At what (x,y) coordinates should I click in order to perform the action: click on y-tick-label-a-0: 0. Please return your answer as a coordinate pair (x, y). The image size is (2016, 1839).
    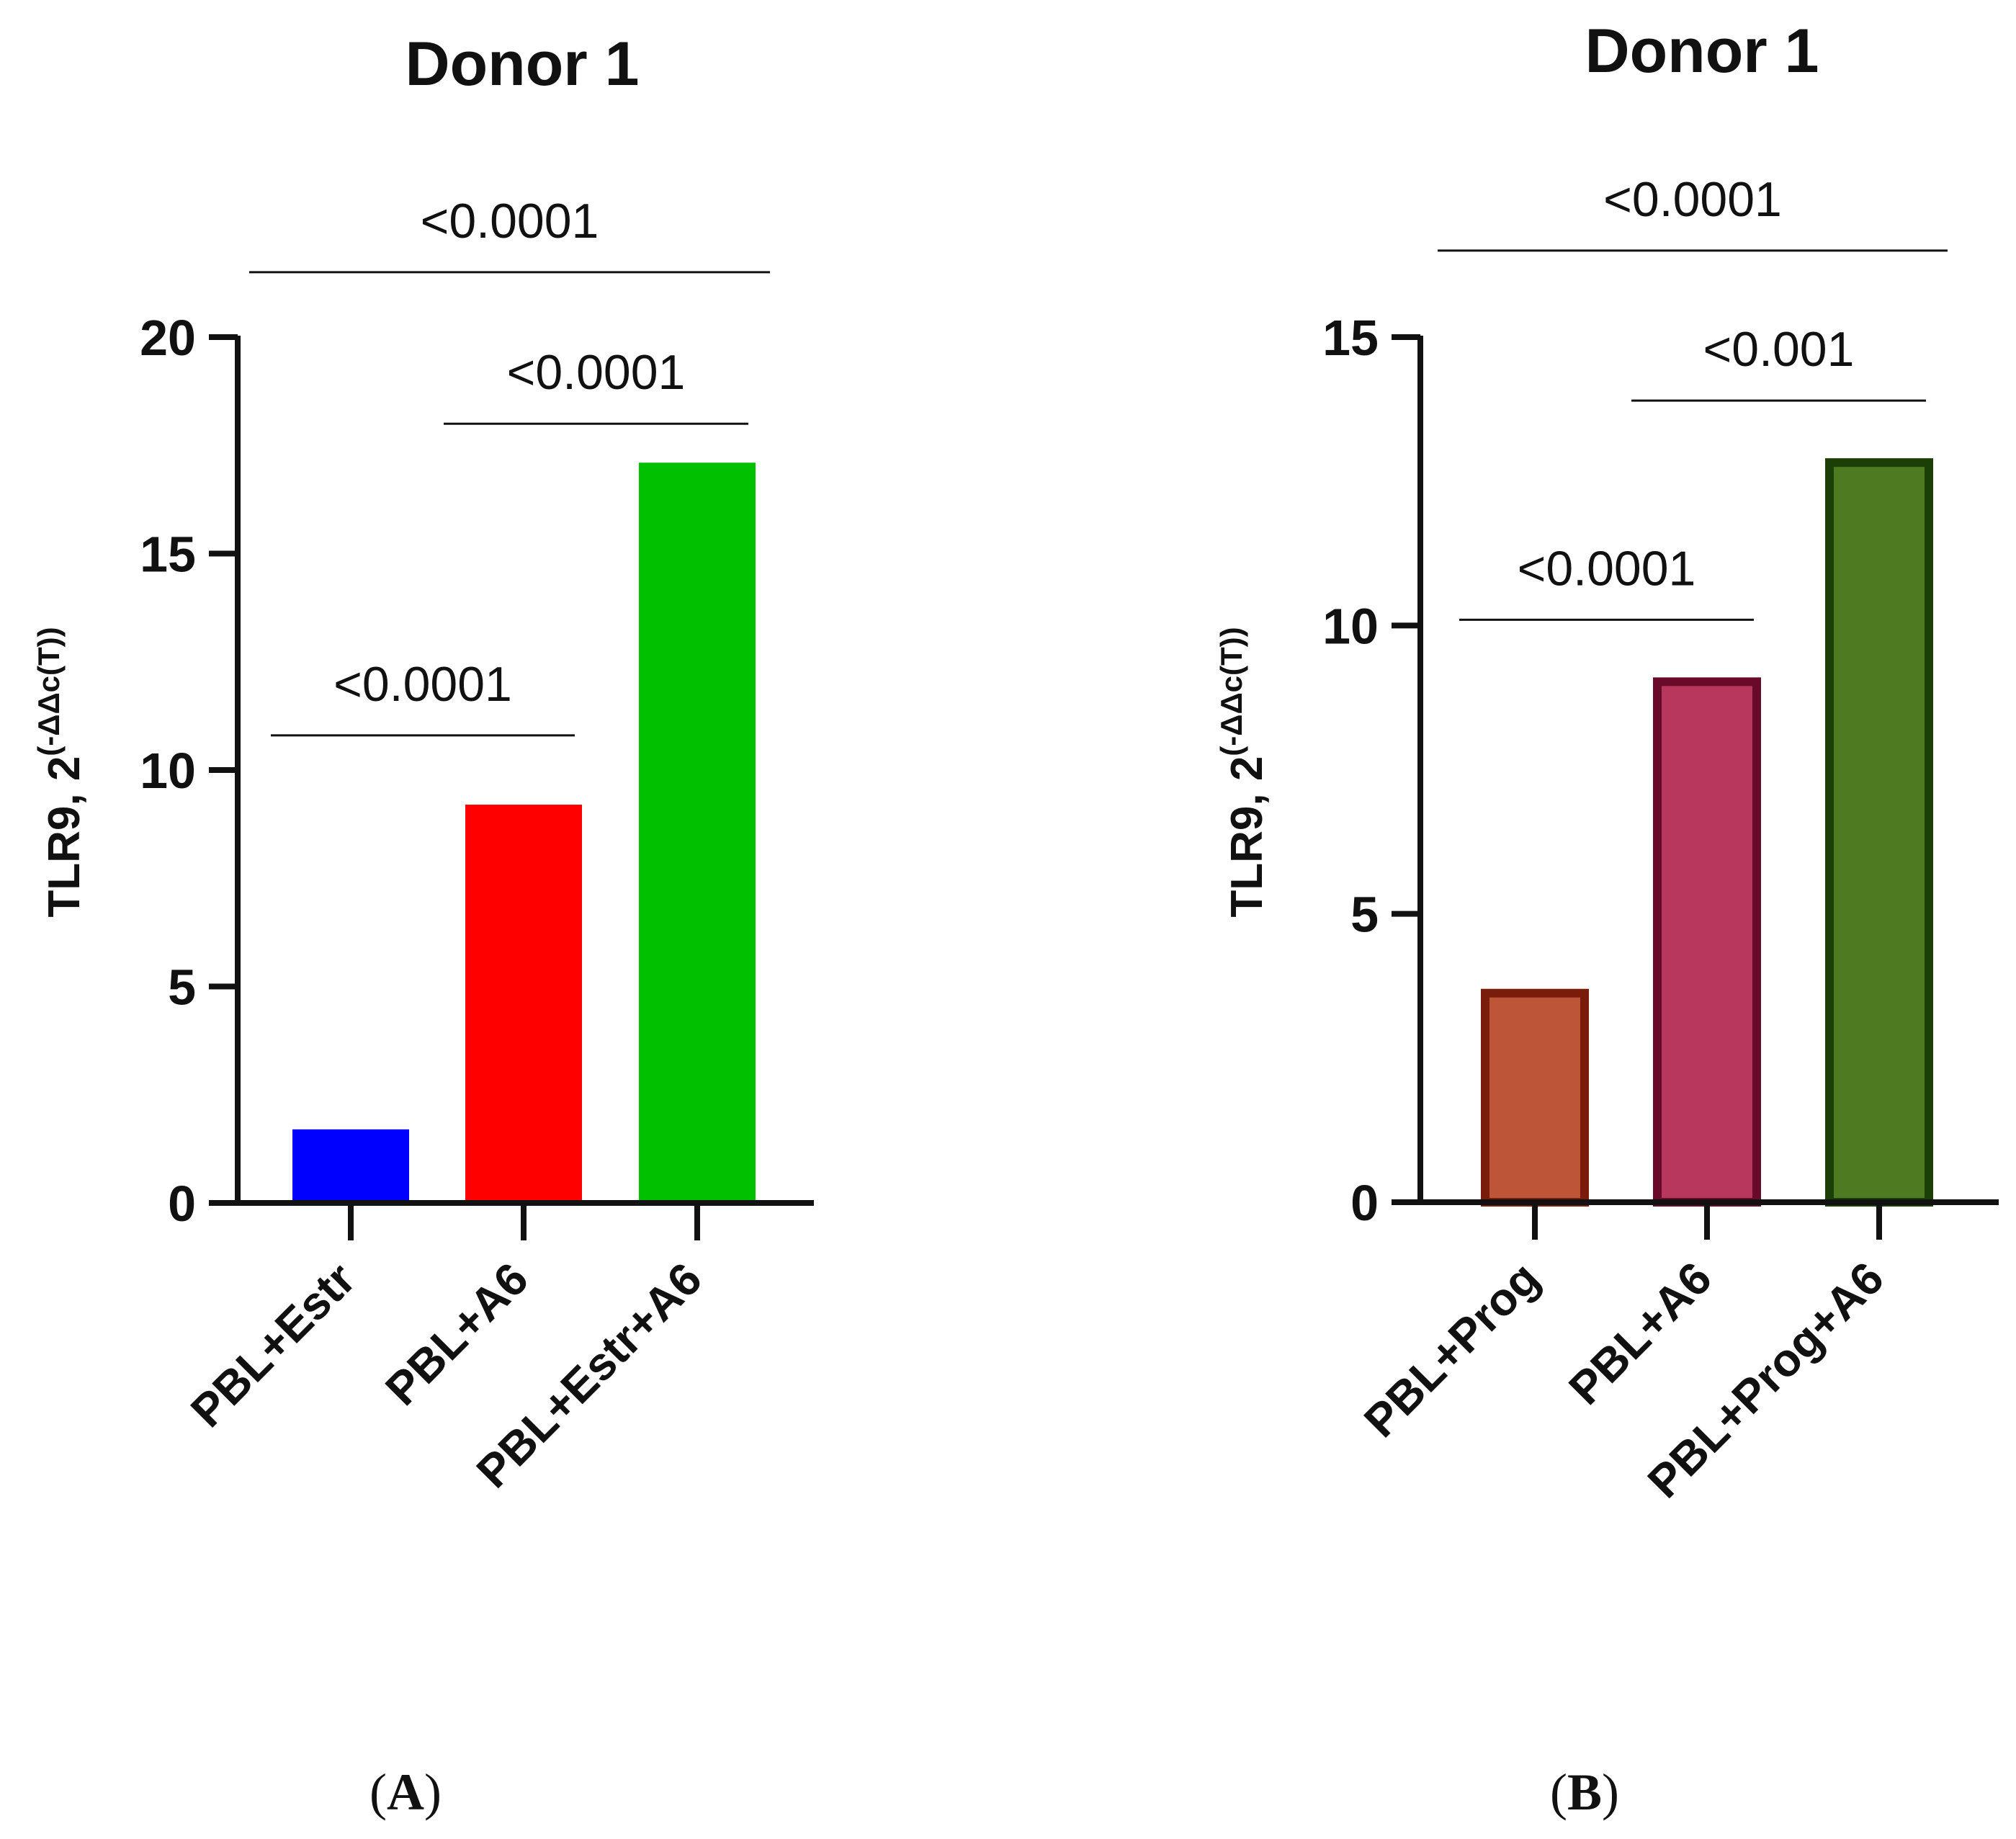
    Looking at the image, I should click on (182, 1204).